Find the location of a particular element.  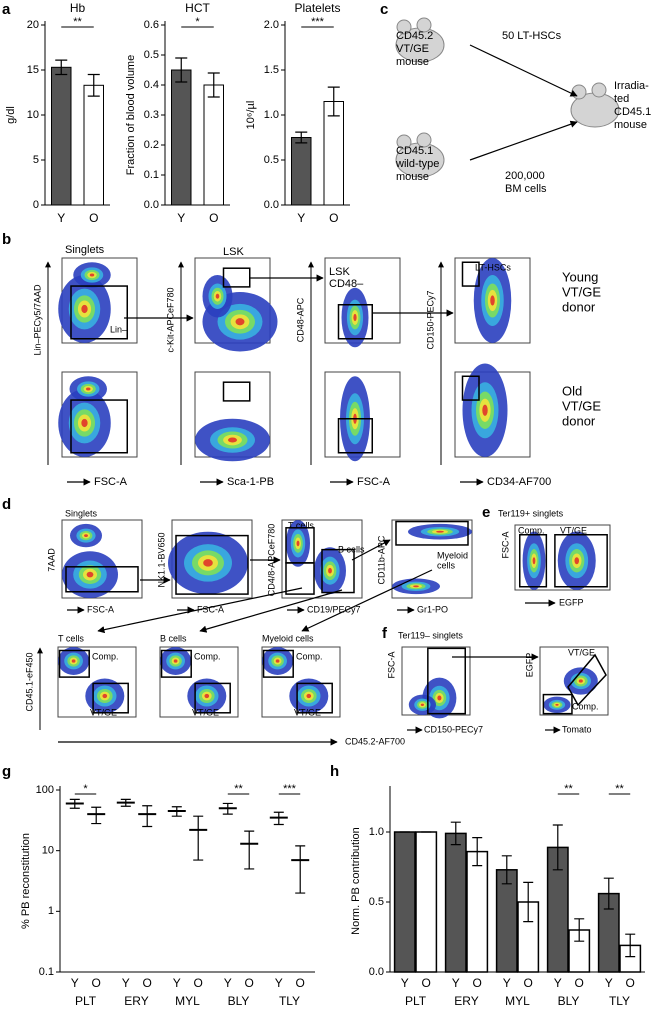

panel-title: T cells is located at coordinates (71, 638).